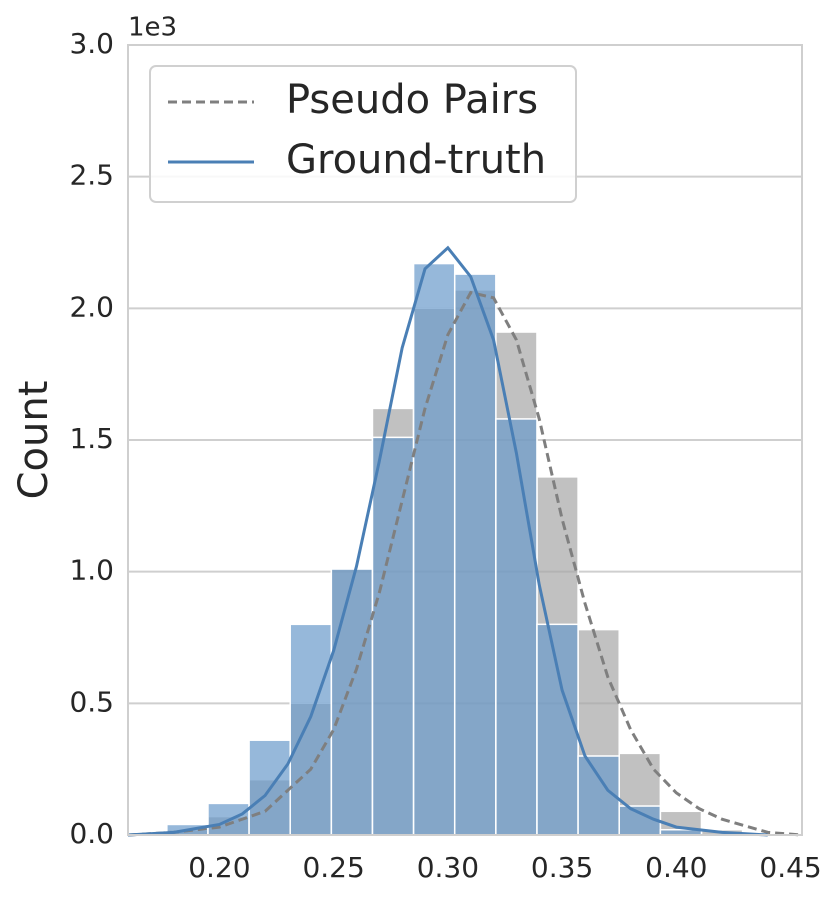  I want to click on legend-box, so click(363, 134).